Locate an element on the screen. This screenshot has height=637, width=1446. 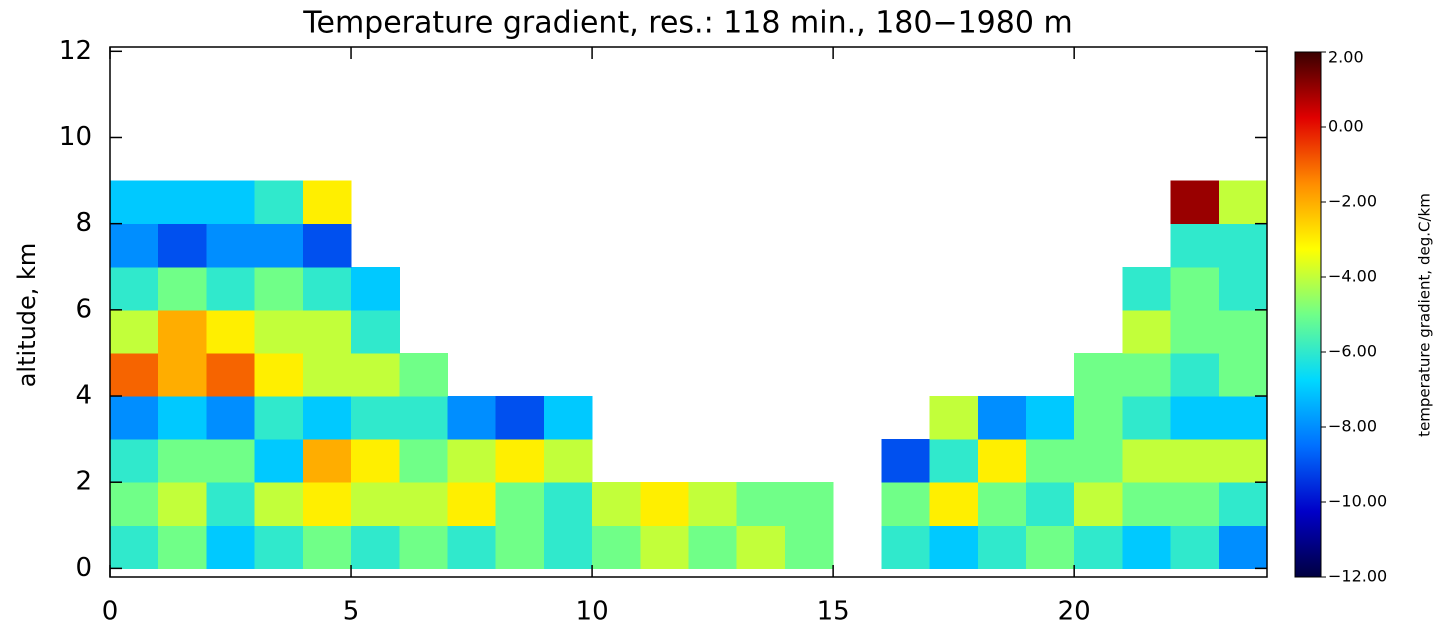
colorbar-label: temperature gradient, deg.C/km is located at coordinates (1425, 315).